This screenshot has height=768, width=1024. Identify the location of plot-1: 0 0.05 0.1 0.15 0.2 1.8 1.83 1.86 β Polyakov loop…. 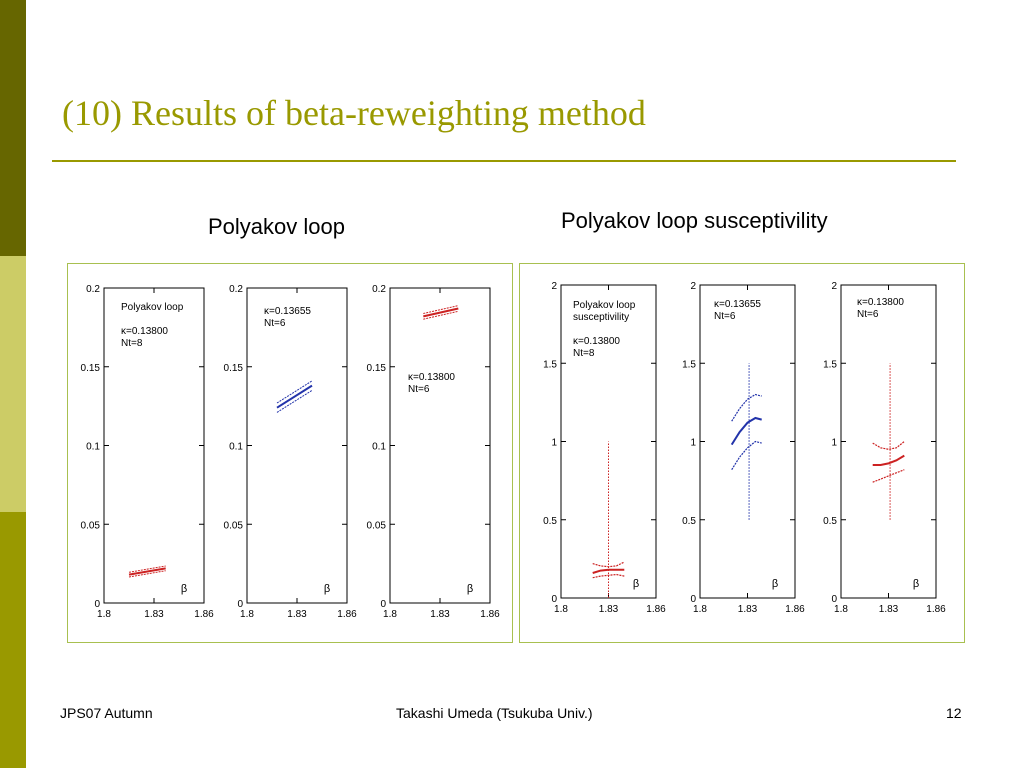
(148, 452).